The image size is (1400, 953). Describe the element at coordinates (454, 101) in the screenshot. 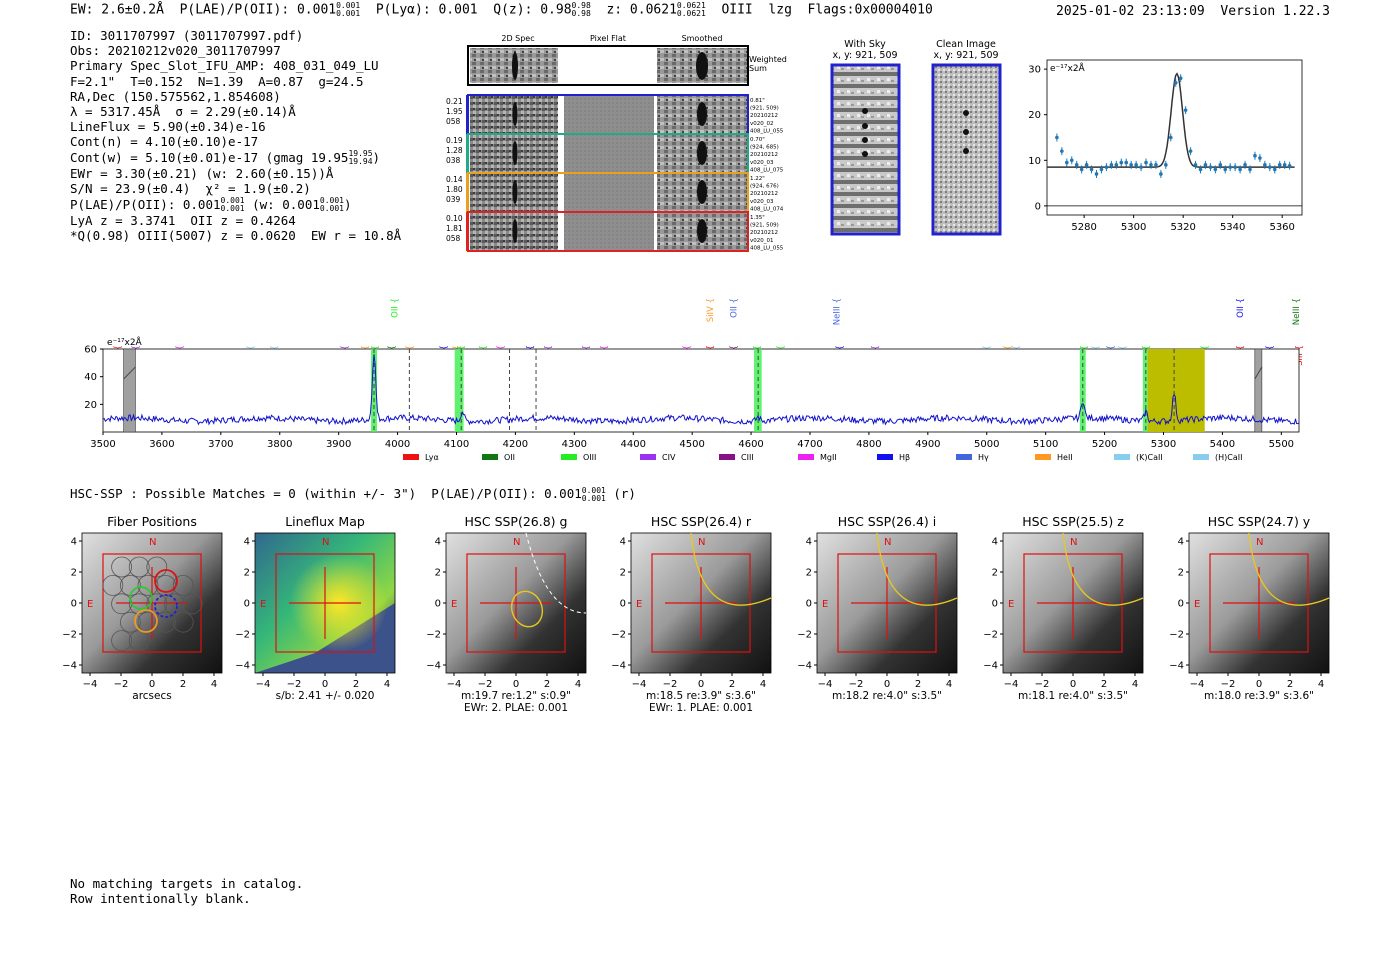

I see `cutout-left-value: 0.21` at that location.